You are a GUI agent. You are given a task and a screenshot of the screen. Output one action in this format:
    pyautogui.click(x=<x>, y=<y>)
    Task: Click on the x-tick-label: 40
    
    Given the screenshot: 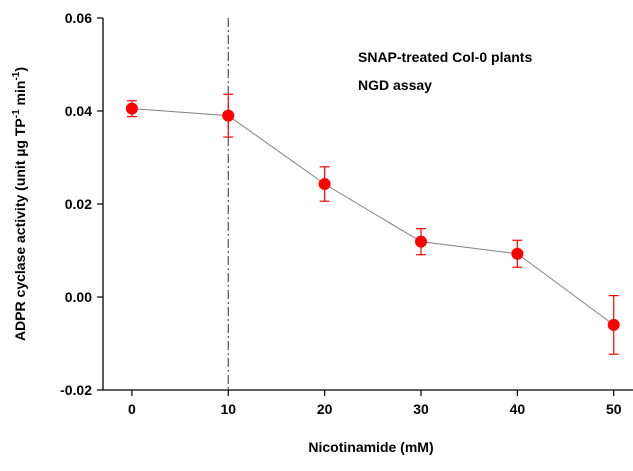 What is the action you would take?
    pyautogui.click(x=518, y=409)
    